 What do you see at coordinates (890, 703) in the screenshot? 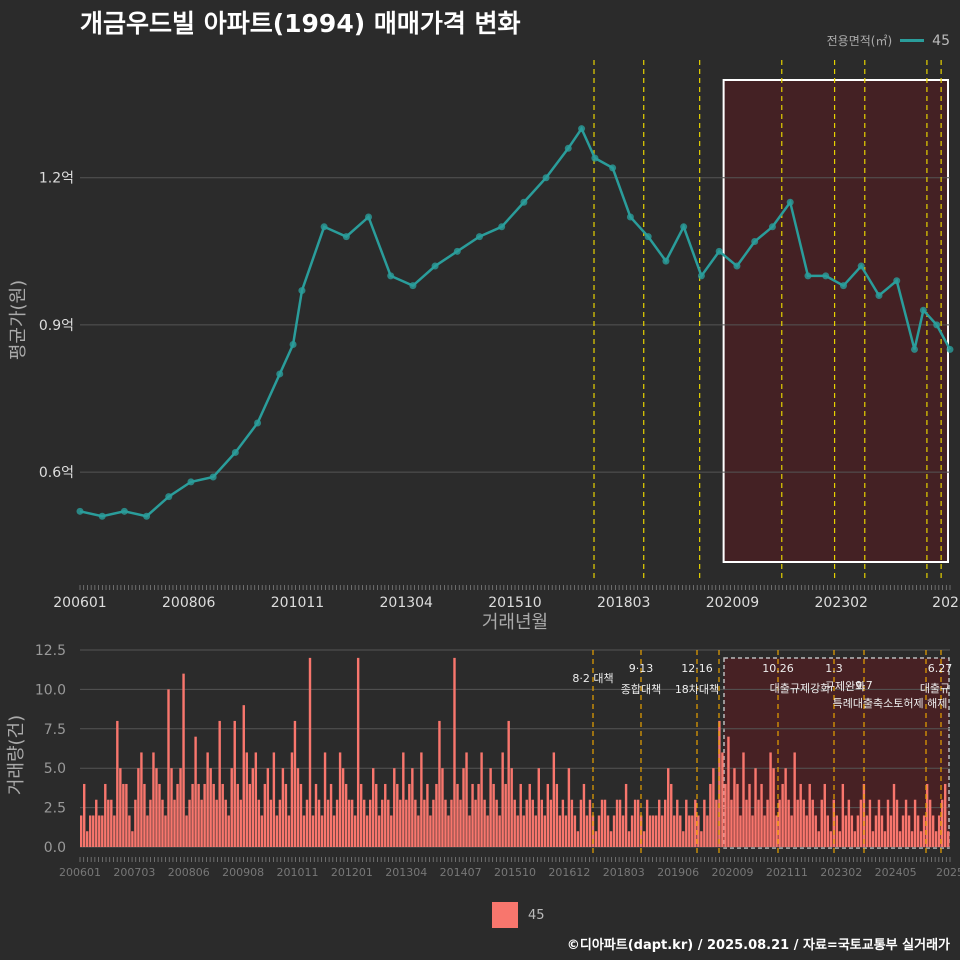
I see `policy-annotation: 특례대출축소토허제 해제` at bounding box center [890, 703].